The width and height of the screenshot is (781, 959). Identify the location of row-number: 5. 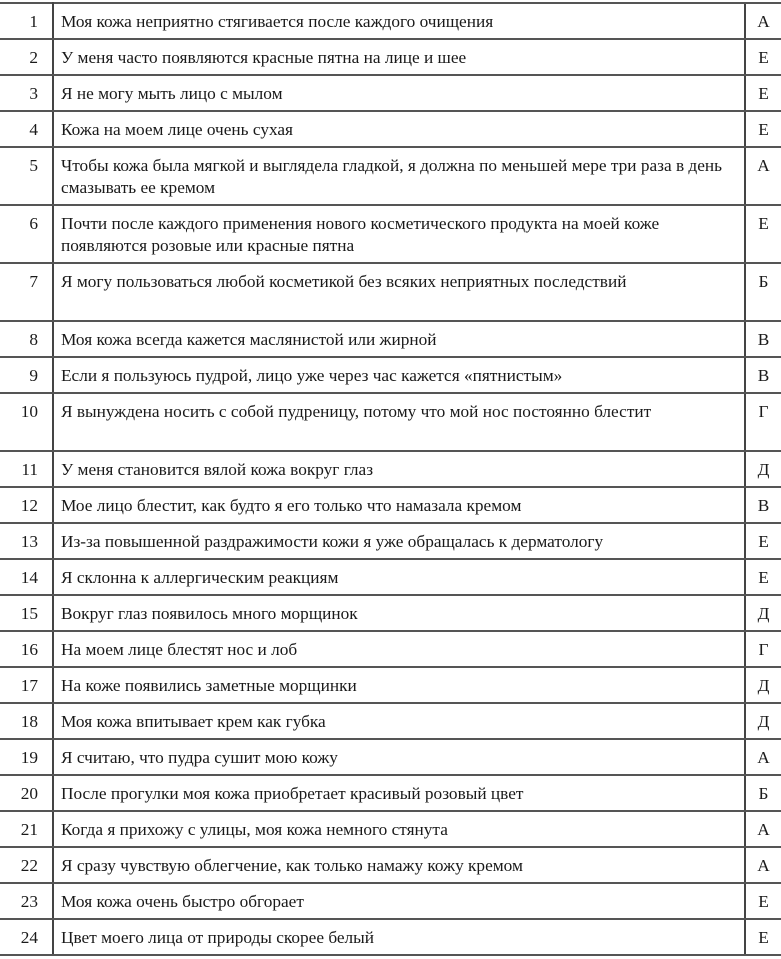
(27, 176).